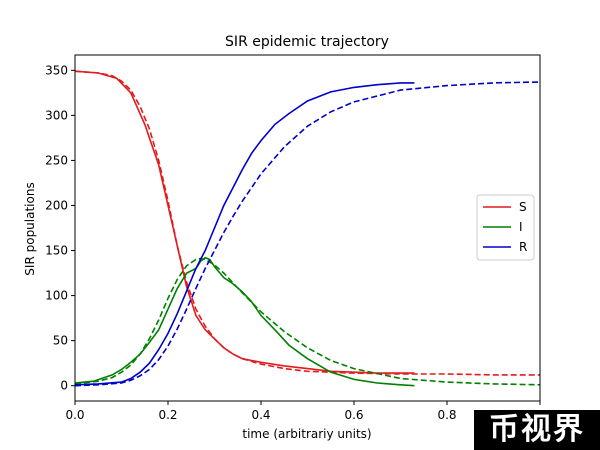  What do you see at coordinates (60, 341) in the screenshot?
I see `y-tick-label: 50` at bounding box center [60, 341].